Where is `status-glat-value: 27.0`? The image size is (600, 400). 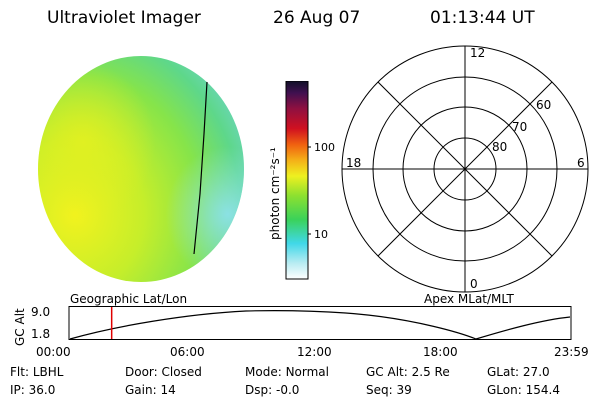
status-glat-value: 27.0 is located at coordinates (536, 372).